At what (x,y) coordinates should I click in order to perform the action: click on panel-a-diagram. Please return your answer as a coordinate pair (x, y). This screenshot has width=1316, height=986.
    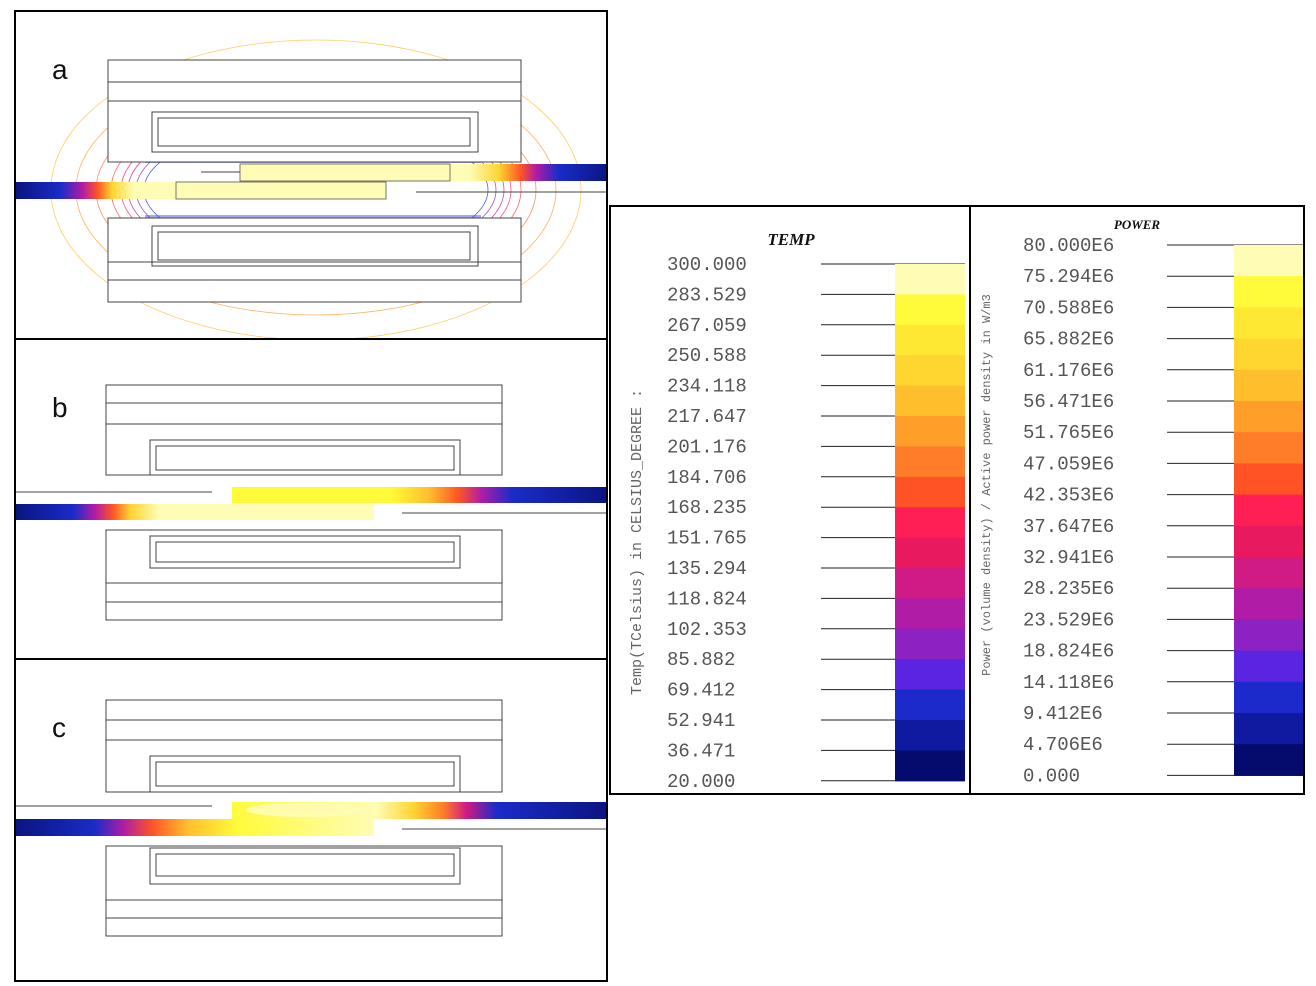
    Looking at the image, I should click on (311, 188).